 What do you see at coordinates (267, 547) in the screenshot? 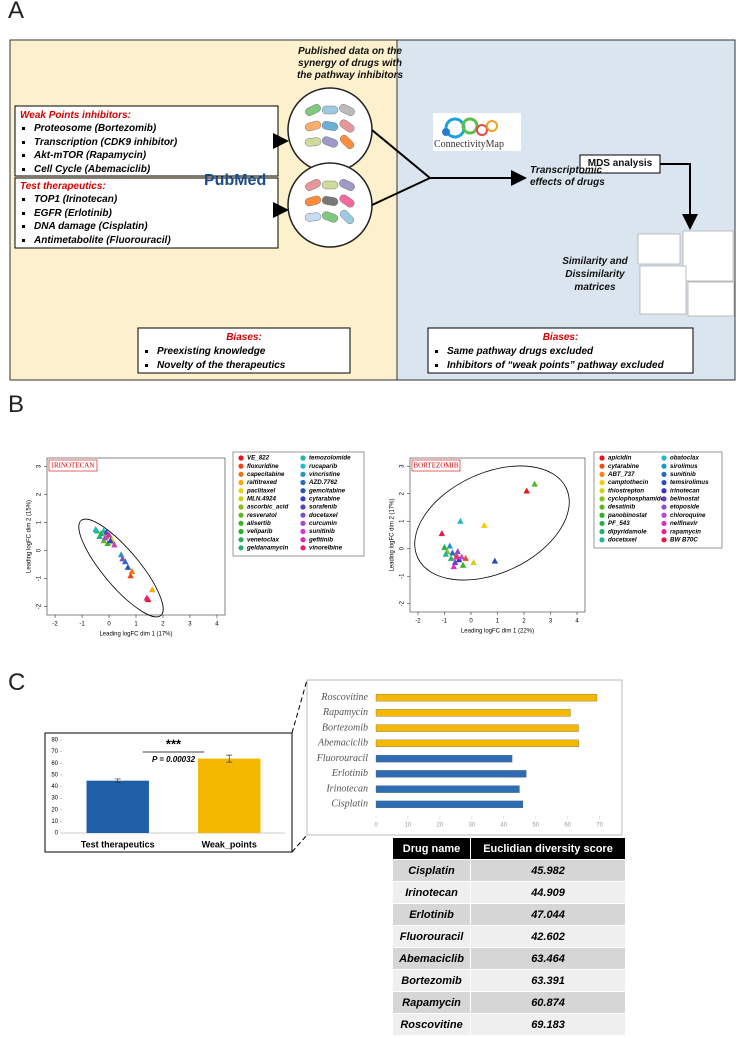
I see `legend-label: geldanamycin` at bounding box center [267, 547].